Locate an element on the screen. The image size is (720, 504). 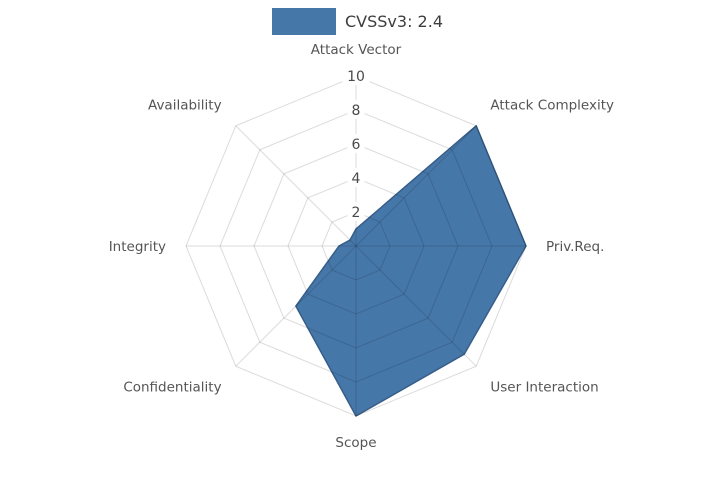
radial-tick-label: 8 is located at coordinates (356, 111).